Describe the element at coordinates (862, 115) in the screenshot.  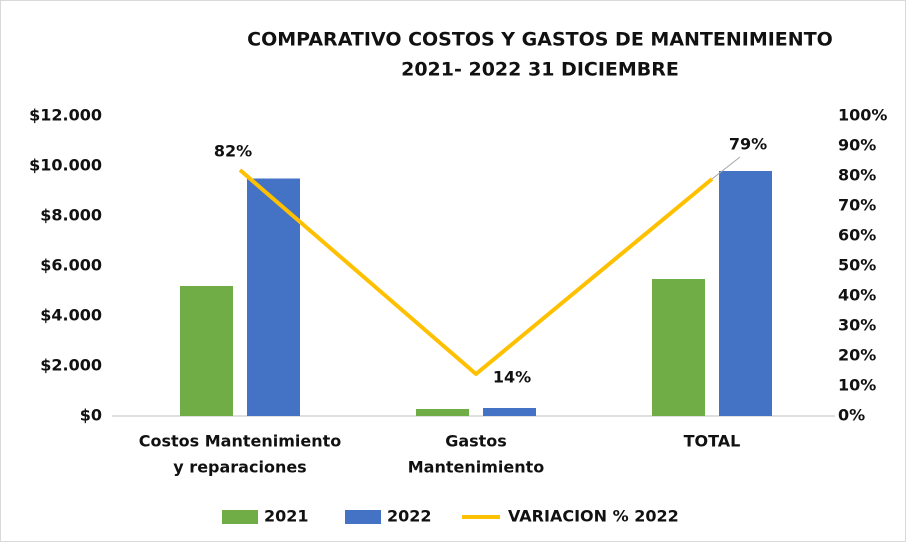
I see `y2-tick-label: 100%` at that location.